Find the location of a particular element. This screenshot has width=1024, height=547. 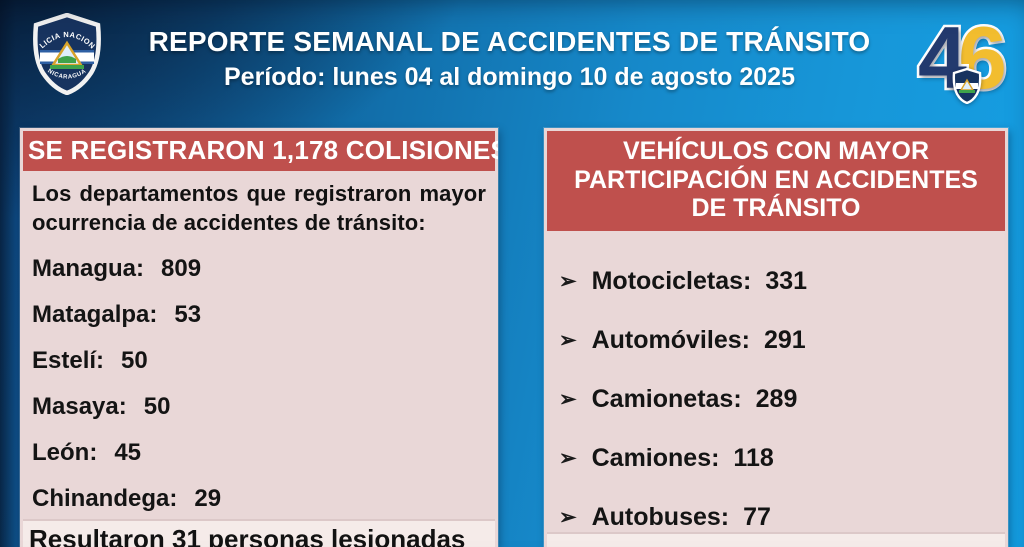

vehicle-row-automoviles: ➢ Automóviles: 291 is located at coordinates (777, 340).